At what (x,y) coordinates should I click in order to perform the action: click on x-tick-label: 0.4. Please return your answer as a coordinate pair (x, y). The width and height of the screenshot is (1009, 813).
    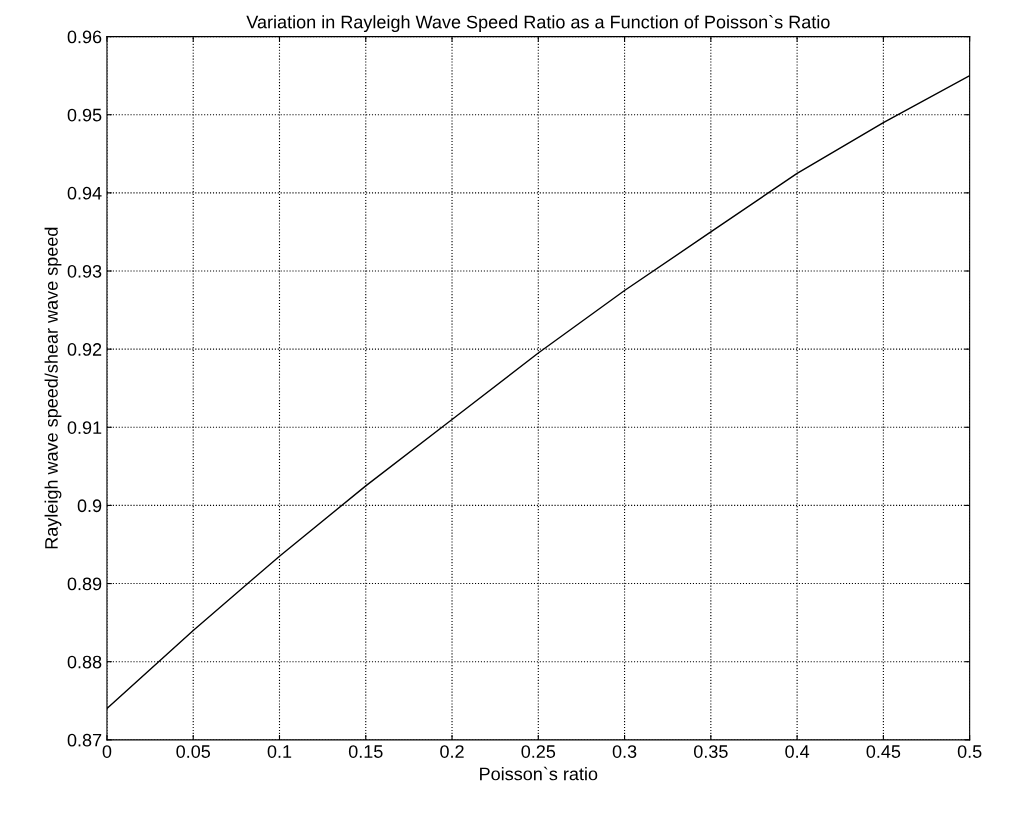
    Looking at the image, I should click on (797, 751).